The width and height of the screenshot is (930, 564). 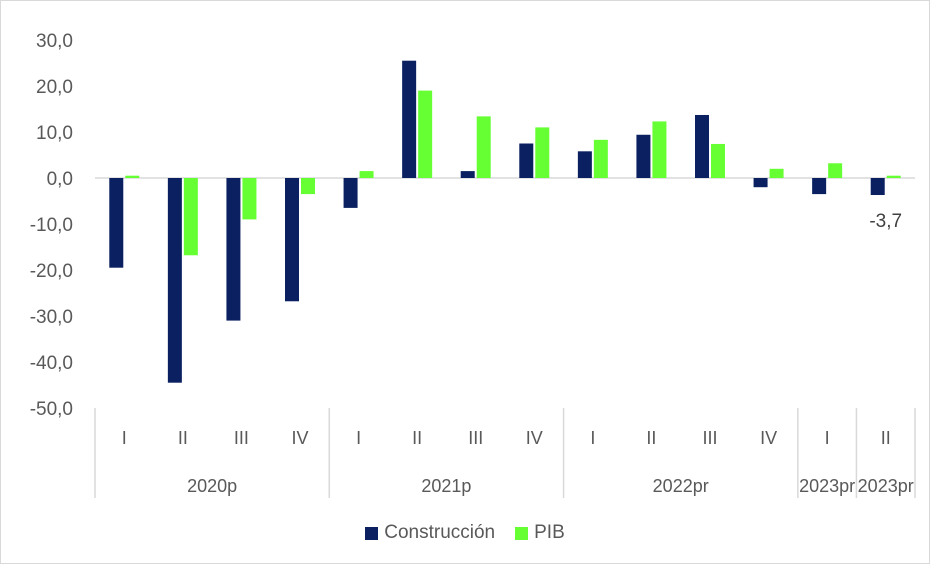 I want to click on y-tick-label: 10,0, so click(x=54, y=133).